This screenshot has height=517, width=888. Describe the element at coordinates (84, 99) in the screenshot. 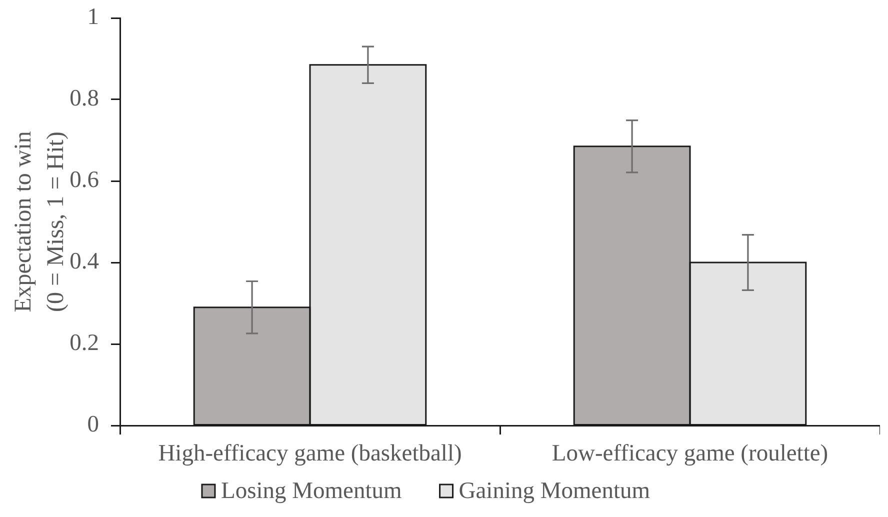

I see `y-tick-label: 0.8` at that location.